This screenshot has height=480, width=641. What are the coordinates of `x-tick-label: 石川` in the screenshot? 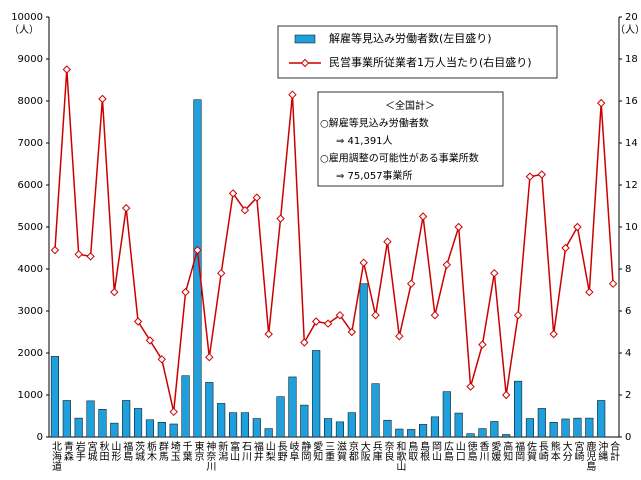 It's located at (245, 451).